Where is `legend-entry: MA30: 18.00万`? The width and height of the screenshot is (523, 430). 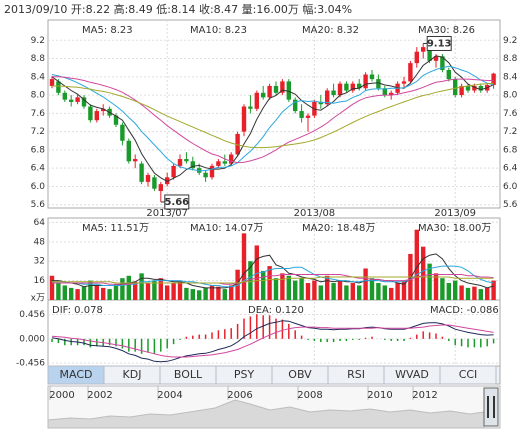
legend-entry: MA30: 18.00万 is located at coordinates (454, 228).